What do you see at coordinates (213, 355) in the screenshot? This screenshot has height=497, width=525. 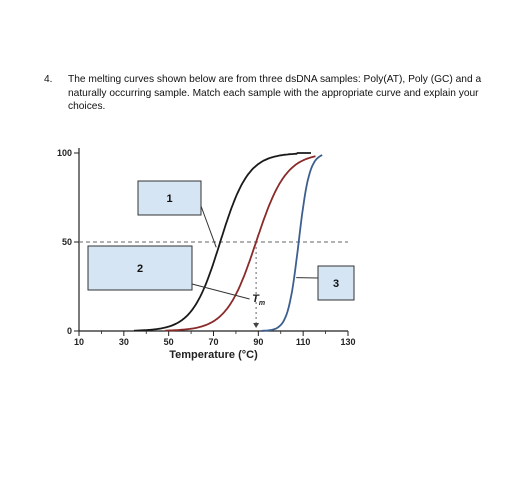 I see `x-axis-title: Temperature (°C)` at bounding box center [213, 355].